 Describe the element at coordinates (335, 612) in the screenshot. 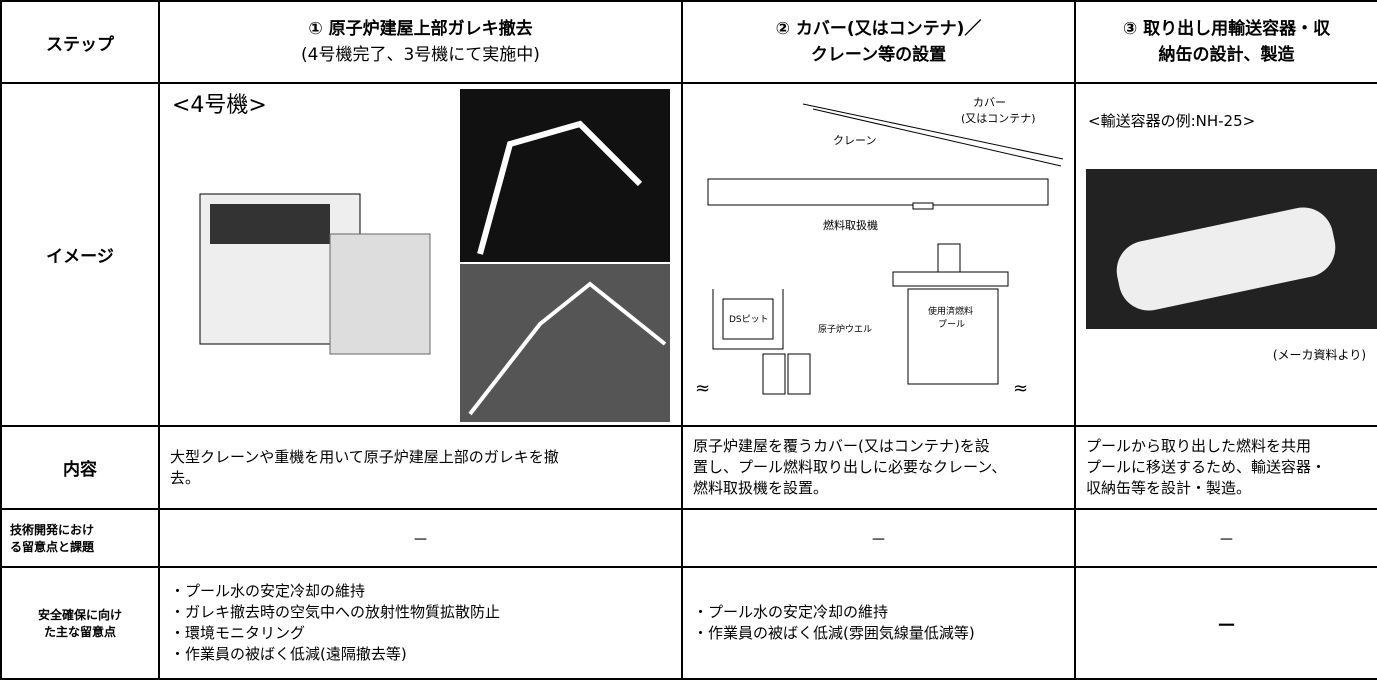

I see `text-line: ・ガレキ撤去時の空気中への放射性物質拡散防止` at that location.